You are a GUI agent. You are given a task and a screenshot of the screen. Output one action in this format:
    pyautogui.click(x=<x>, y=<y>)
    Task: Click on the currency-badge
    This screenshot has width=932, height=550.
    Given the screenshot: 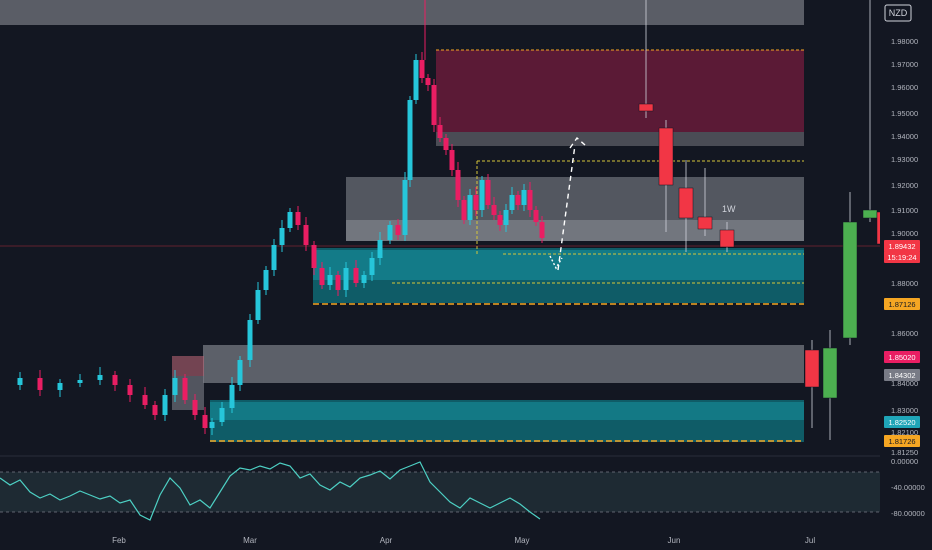 What is the action you would take?
    pyautogui.click(x=898, y=13)
    